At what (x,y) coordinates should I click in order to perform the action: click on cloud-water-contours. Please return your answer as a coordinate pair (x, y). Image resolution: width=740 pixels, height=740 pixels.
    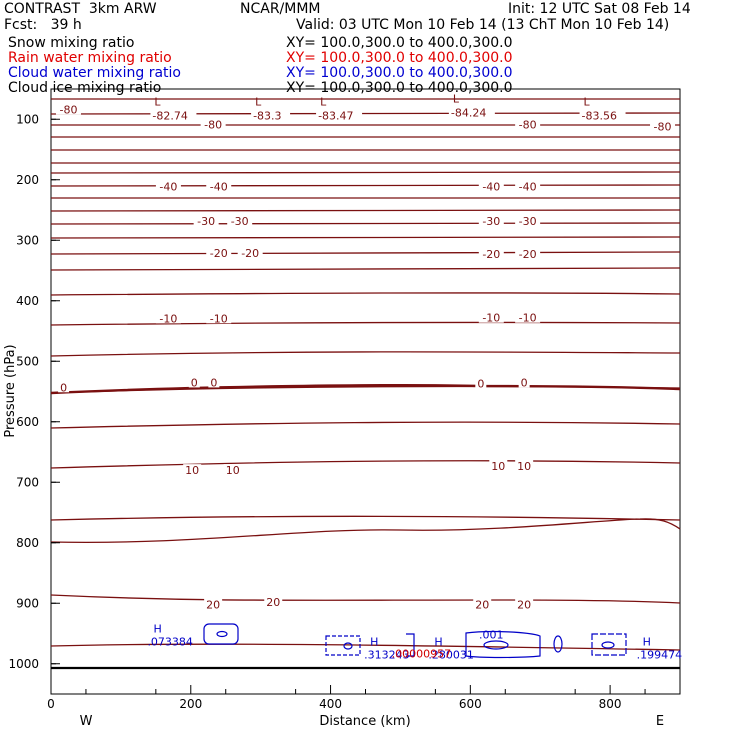
    Looking at the image, I should click on (415, 641).